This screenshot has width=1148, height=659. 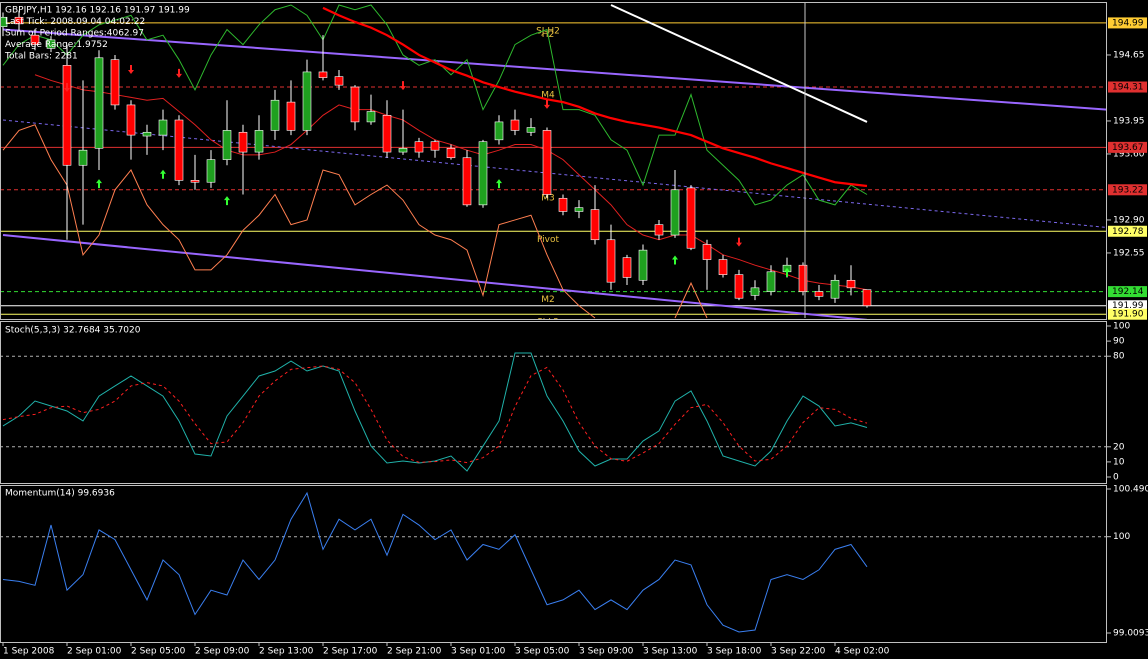 What do you see at coordinates (414, 652) in the screenshot?
I see `x-tick-label: 2 Sep 21:00` at bounding box center [414, 652].